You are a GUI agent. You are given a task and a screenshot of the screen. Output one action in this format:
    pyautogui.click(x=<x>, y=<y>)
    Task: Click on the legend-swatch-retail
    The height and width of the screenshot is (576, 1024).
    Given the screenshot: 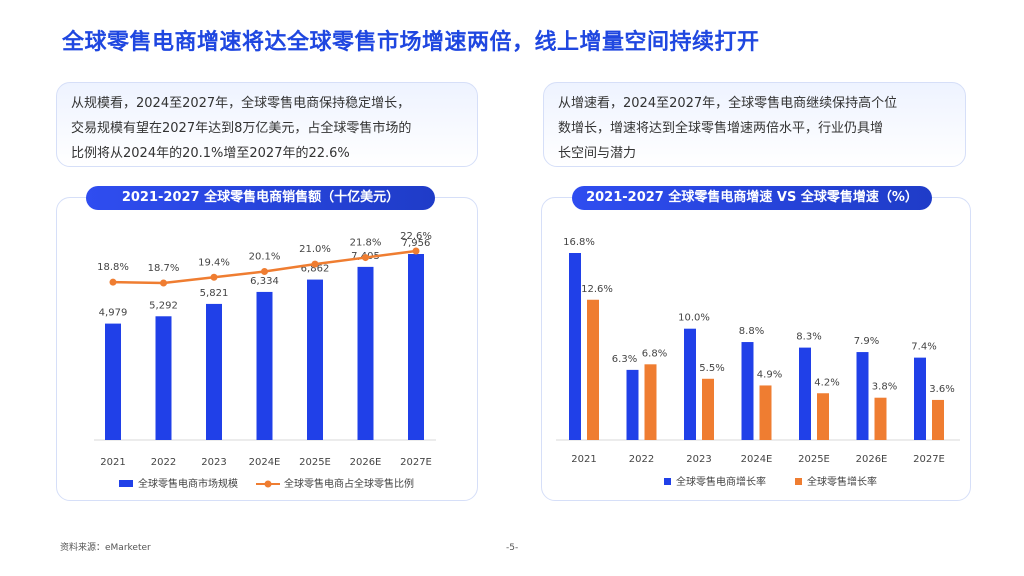 What is the action you would take?
    pyautogui.click(x=798, y=481)
    